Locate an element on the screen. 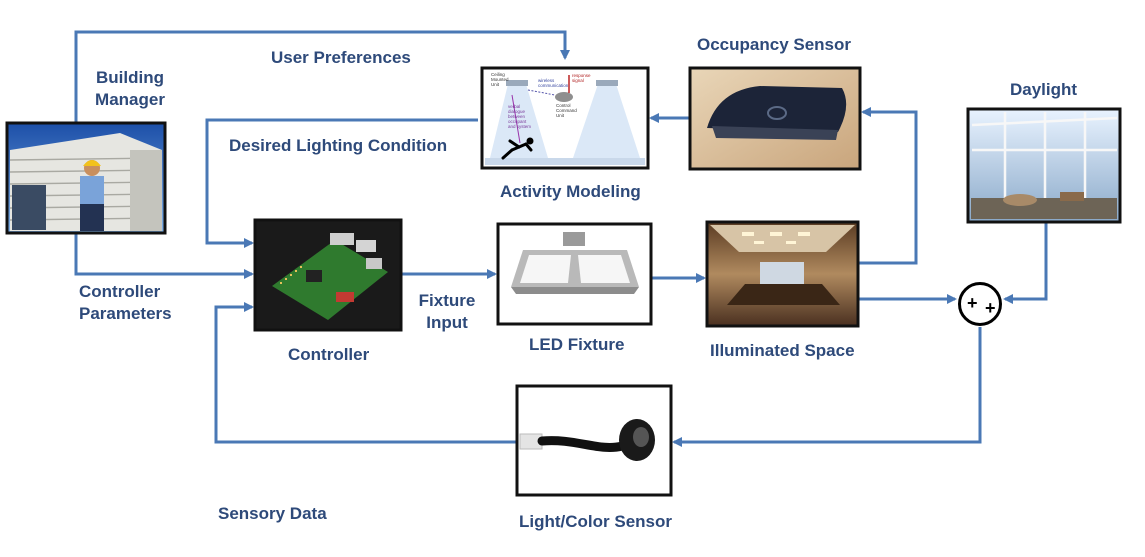  fixture-input-label-line2: Input is located at coordinates (447, 322).